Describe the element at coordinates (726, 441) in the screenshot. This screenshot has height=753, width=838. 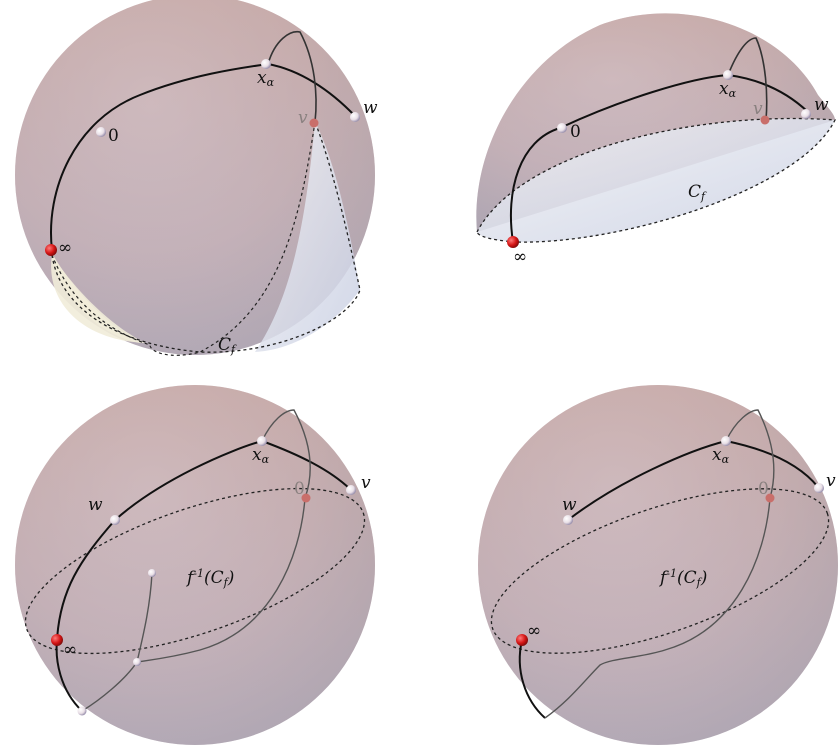
I see `point-x-alpha` at that location.